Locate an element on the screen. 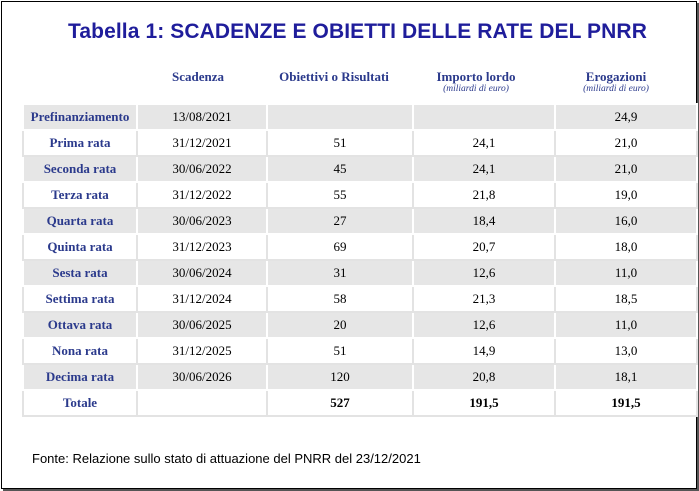 The width and height of the screenshot is (699, 491). row-label: Totale is located at coordinates (80, 403).